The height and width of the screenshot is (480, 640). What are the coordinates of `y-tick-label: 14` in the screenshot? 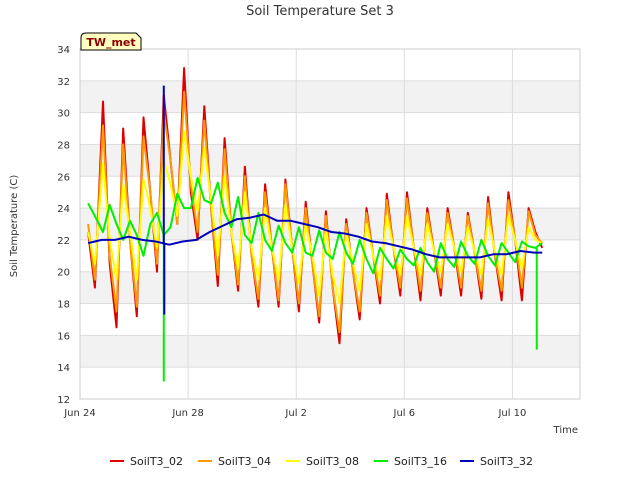 It's located at (63, 368).